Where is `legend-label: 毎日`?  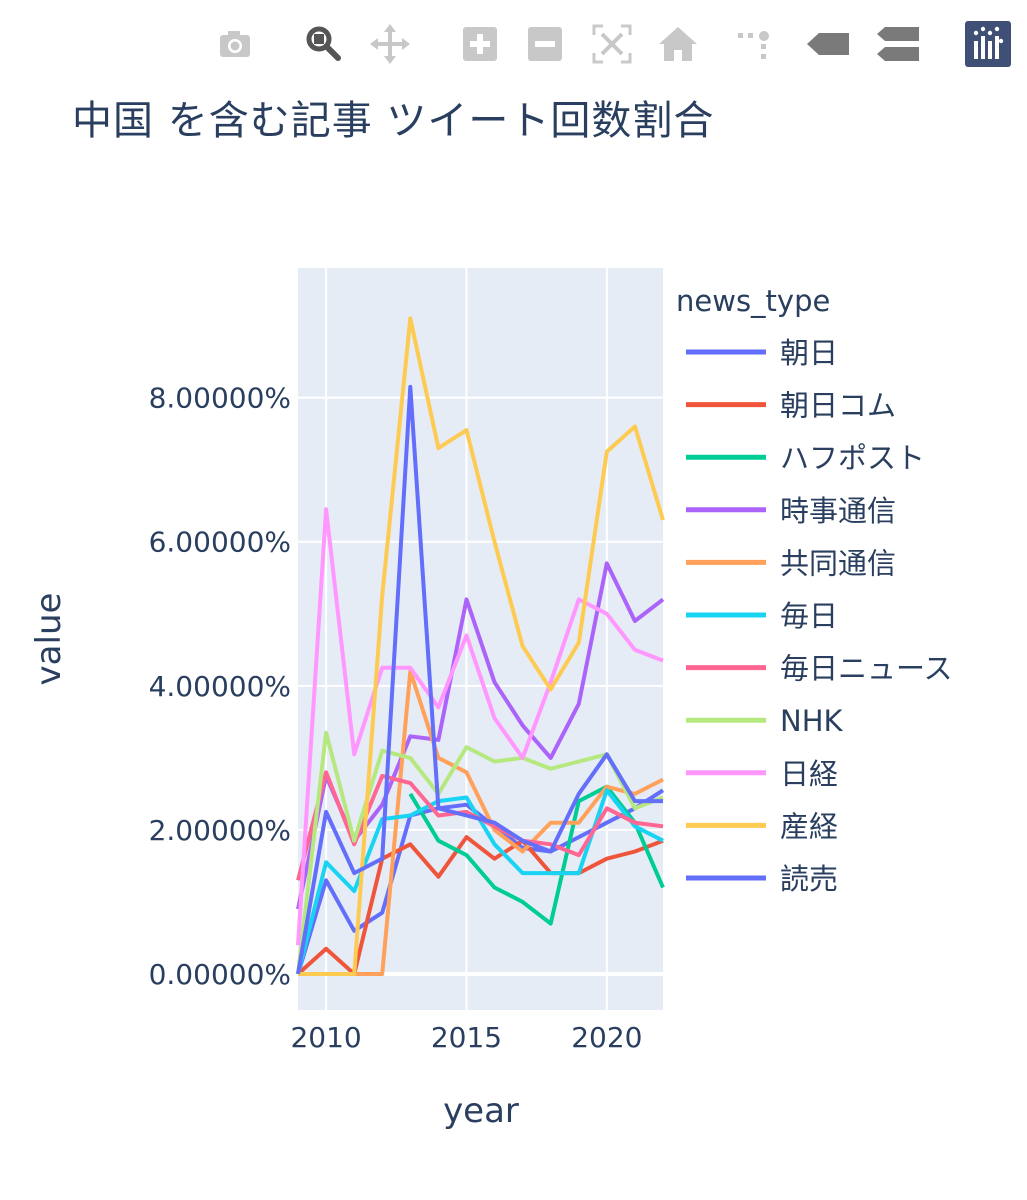 legend-label: 毎日 is located at coordinates (809, 616).